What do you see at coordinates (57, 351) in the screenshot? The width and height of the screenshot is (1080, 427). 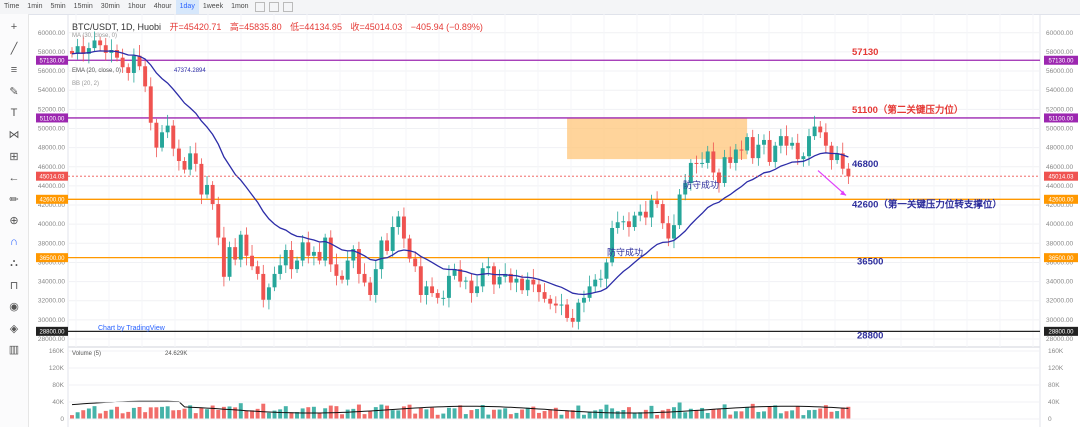 I see `volume-tick-left: 160K` at bounding box center [57, 351].